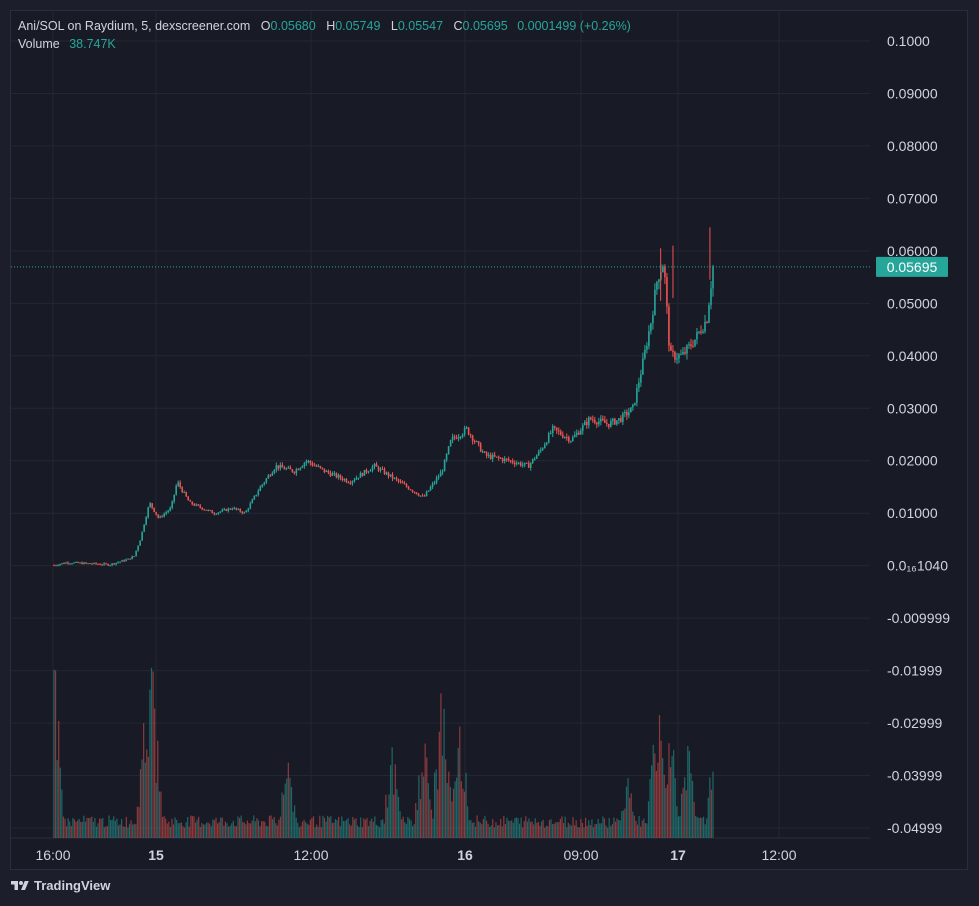 The height and width of the screenshot is (906, 979). I want to click on price-tick-label: 0.03000, so click(912, 408).